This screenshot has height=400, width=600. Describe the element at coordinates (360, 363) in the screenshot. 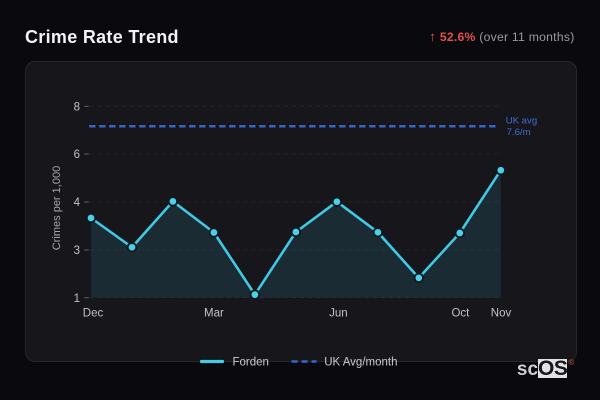

I see `svg-text: UK Avg/month` at that location.